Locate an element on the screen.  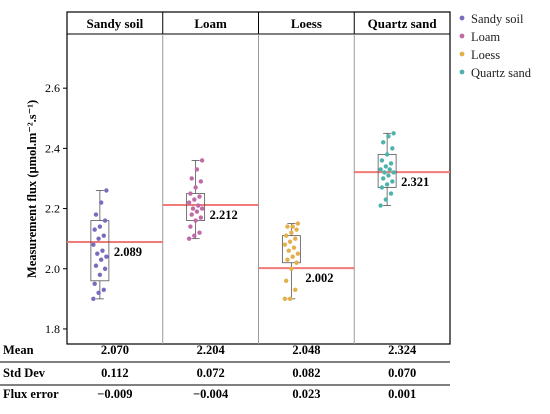
y-tick-label: 1.8 is located at coordinates (52, 329).